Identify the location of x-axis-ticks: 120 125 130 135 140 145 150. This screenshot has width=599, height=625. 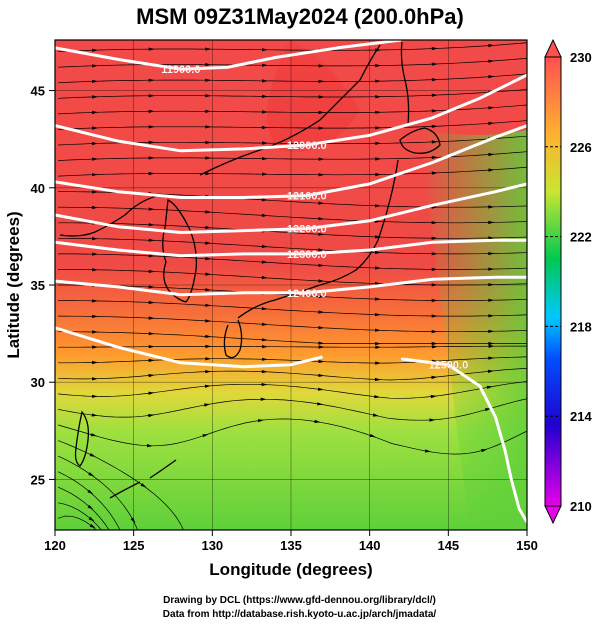
(291, 541).